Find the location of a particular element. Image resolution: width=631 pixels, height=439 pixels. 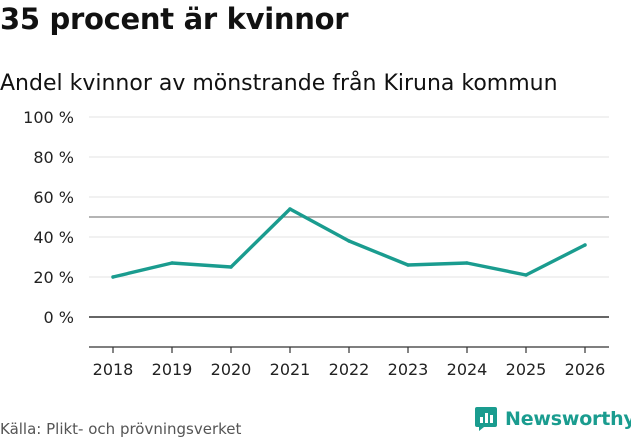

x-tick-label: 2026 is located at coordinates (585, 369).